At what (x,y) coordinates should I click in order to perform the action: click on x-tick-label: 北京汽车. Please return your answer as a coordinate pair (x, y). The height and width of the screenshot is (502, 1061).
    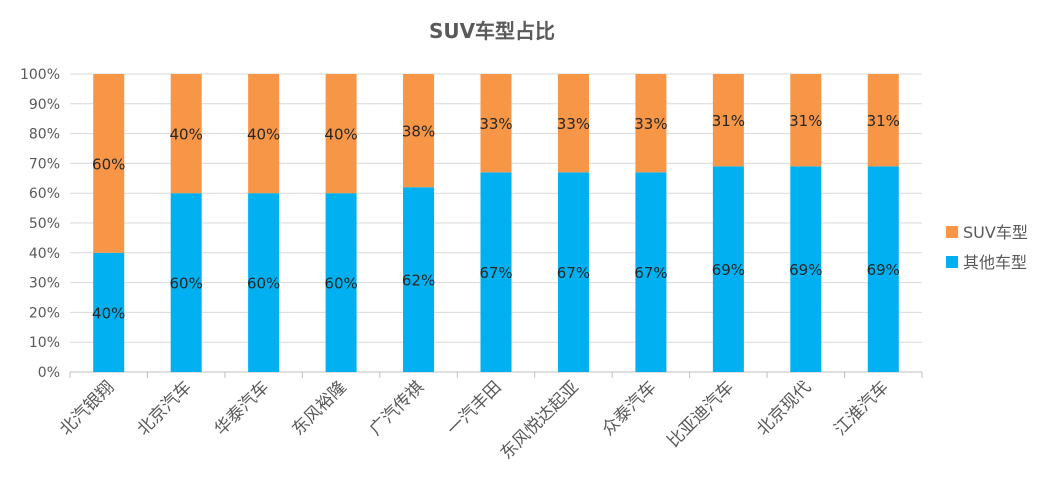
    Looking at the image, I should click on (164, 408).